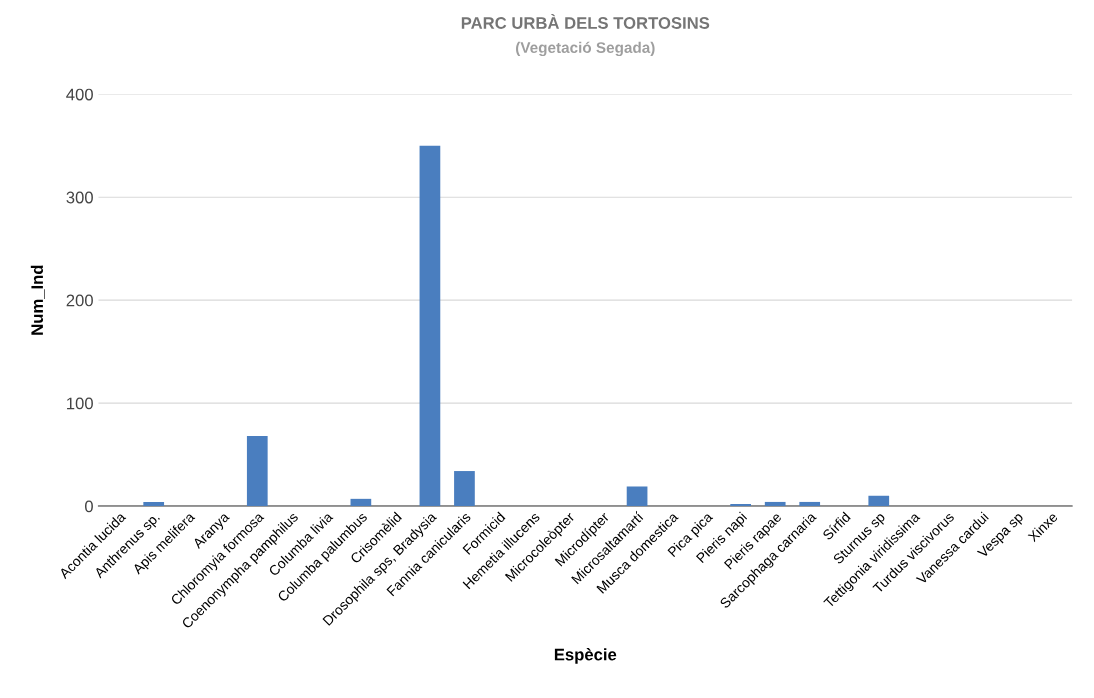 The image size is (1094, 698). Describe the element at coordinates (37, 300) in the screenshot. I see `y-axis-title: Num_Ind` at that location.